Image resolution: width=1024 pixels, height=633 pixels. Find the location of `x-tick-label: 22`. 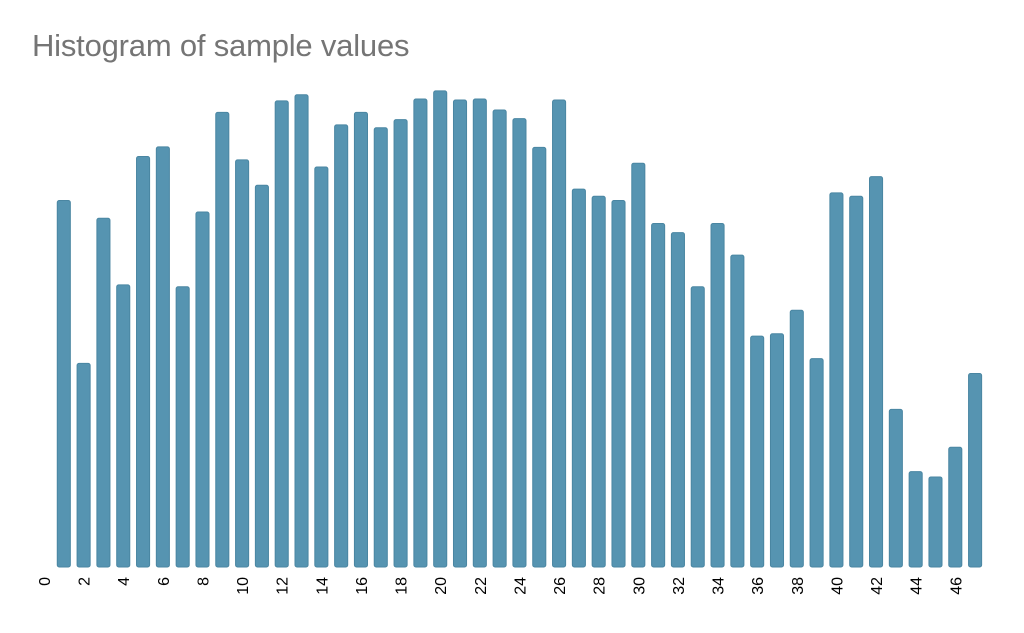

x-tick-label: 22 is located at coordinates (481, 586).